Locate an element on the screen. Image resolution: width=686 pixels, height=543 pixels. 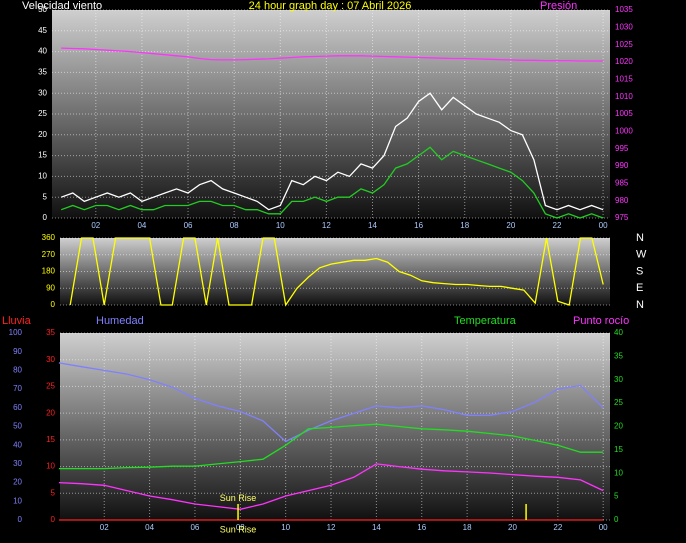
legend-label: Lluvia is located at coordinates (17, 321).